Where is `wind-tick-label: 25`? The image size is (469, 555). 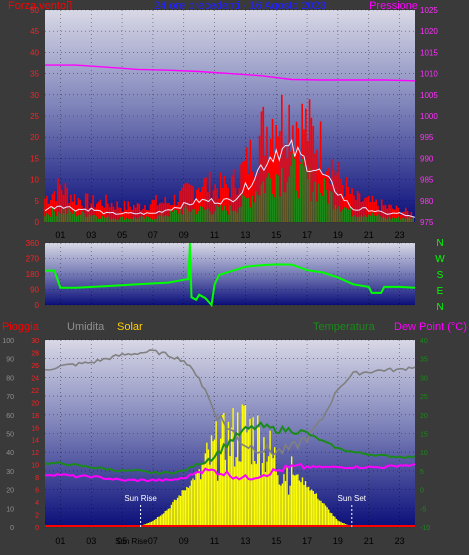 wind-tick-label: 25 is located at coordinates (34, 116).